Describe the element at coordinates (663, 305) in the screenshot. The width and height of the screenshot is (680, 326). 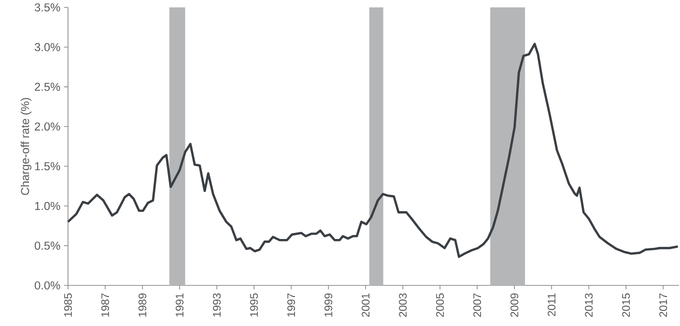
I see `x-tick-label: 2017` at that location.